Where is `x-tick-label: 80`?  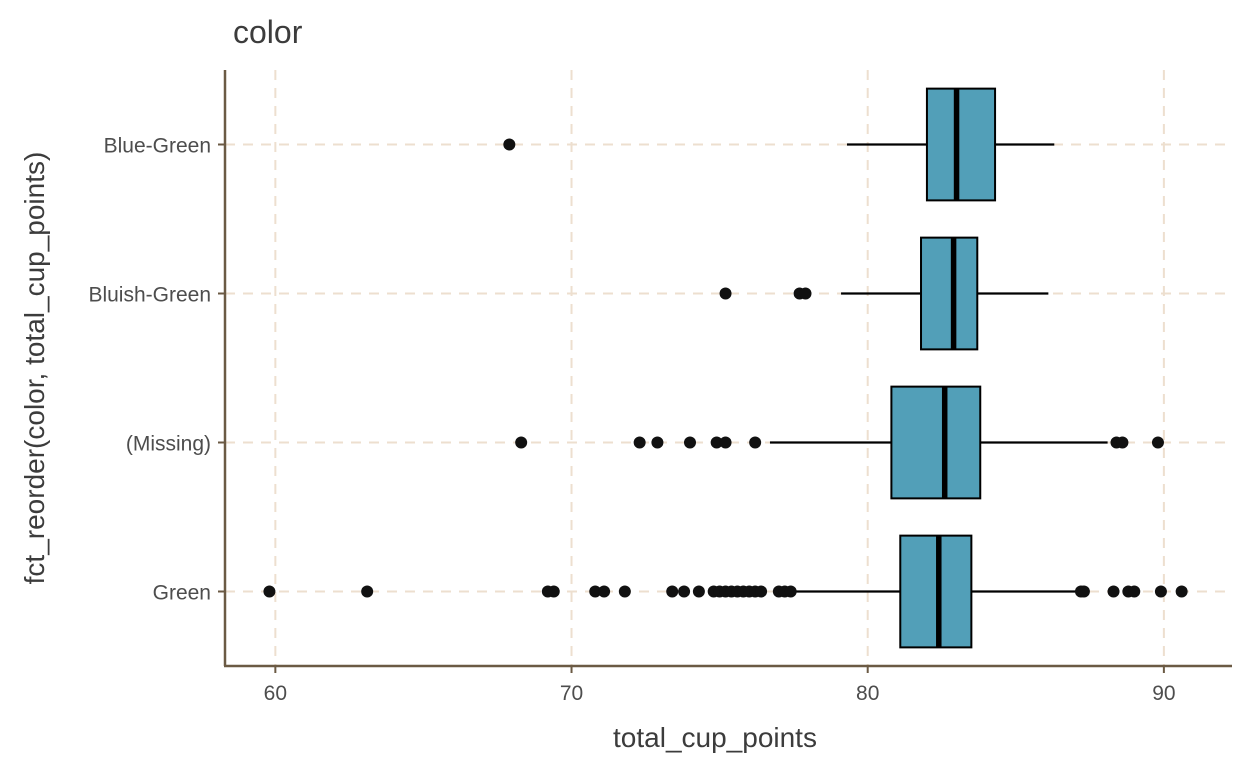 x-tick-label: 80 is located at coordinates (867, 693).